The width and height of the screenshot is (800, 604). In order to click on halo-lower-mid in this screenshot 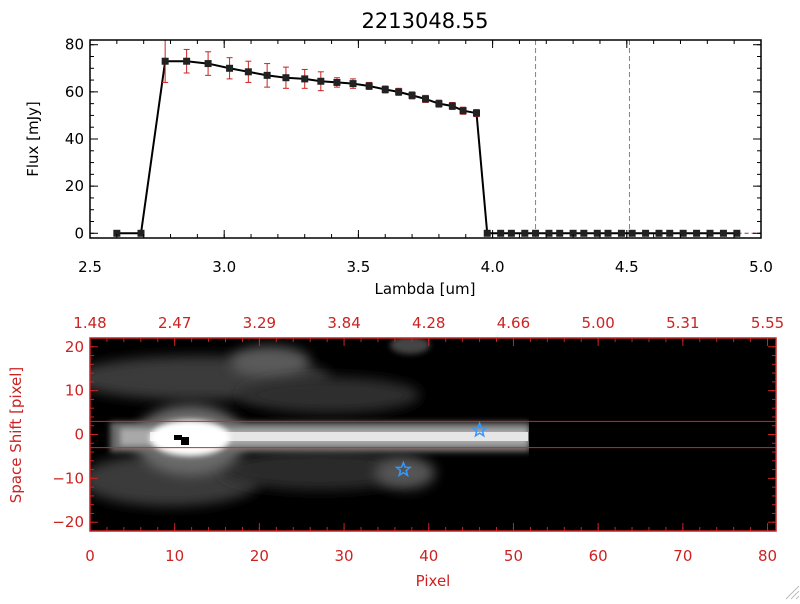, I will do `click(320, 470)`.